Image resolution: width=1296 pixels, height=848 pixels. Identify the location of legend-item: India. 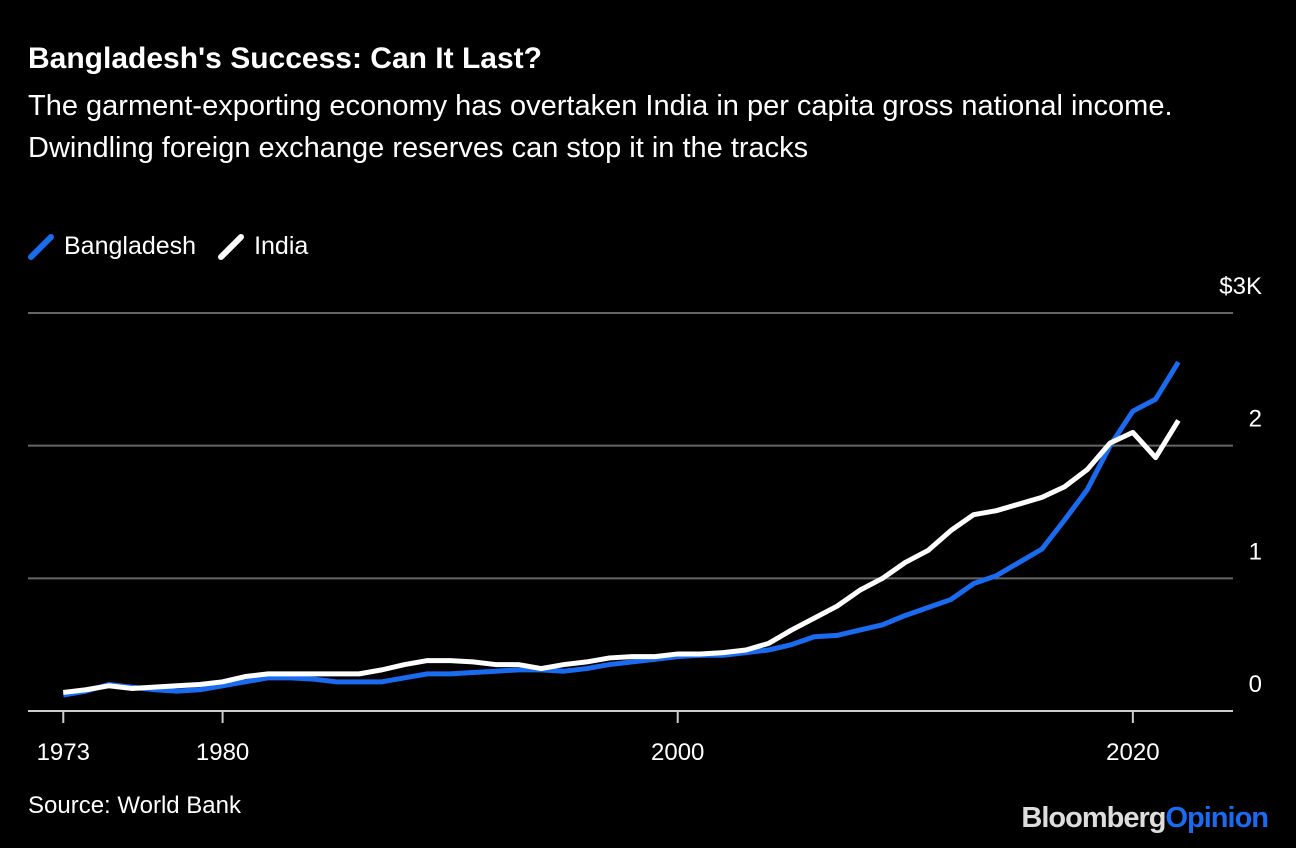
(263, 246).